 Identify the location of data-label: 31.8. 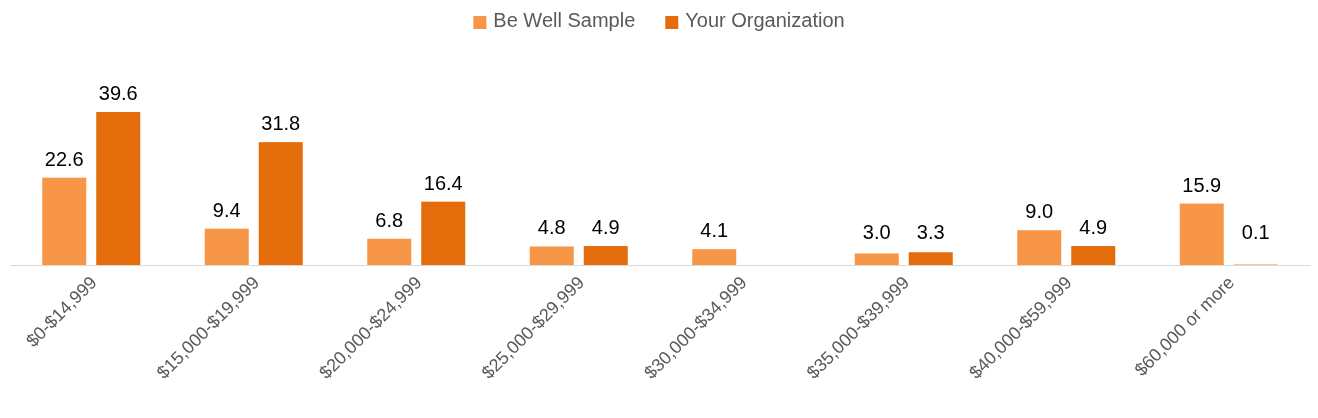
(281, 123).